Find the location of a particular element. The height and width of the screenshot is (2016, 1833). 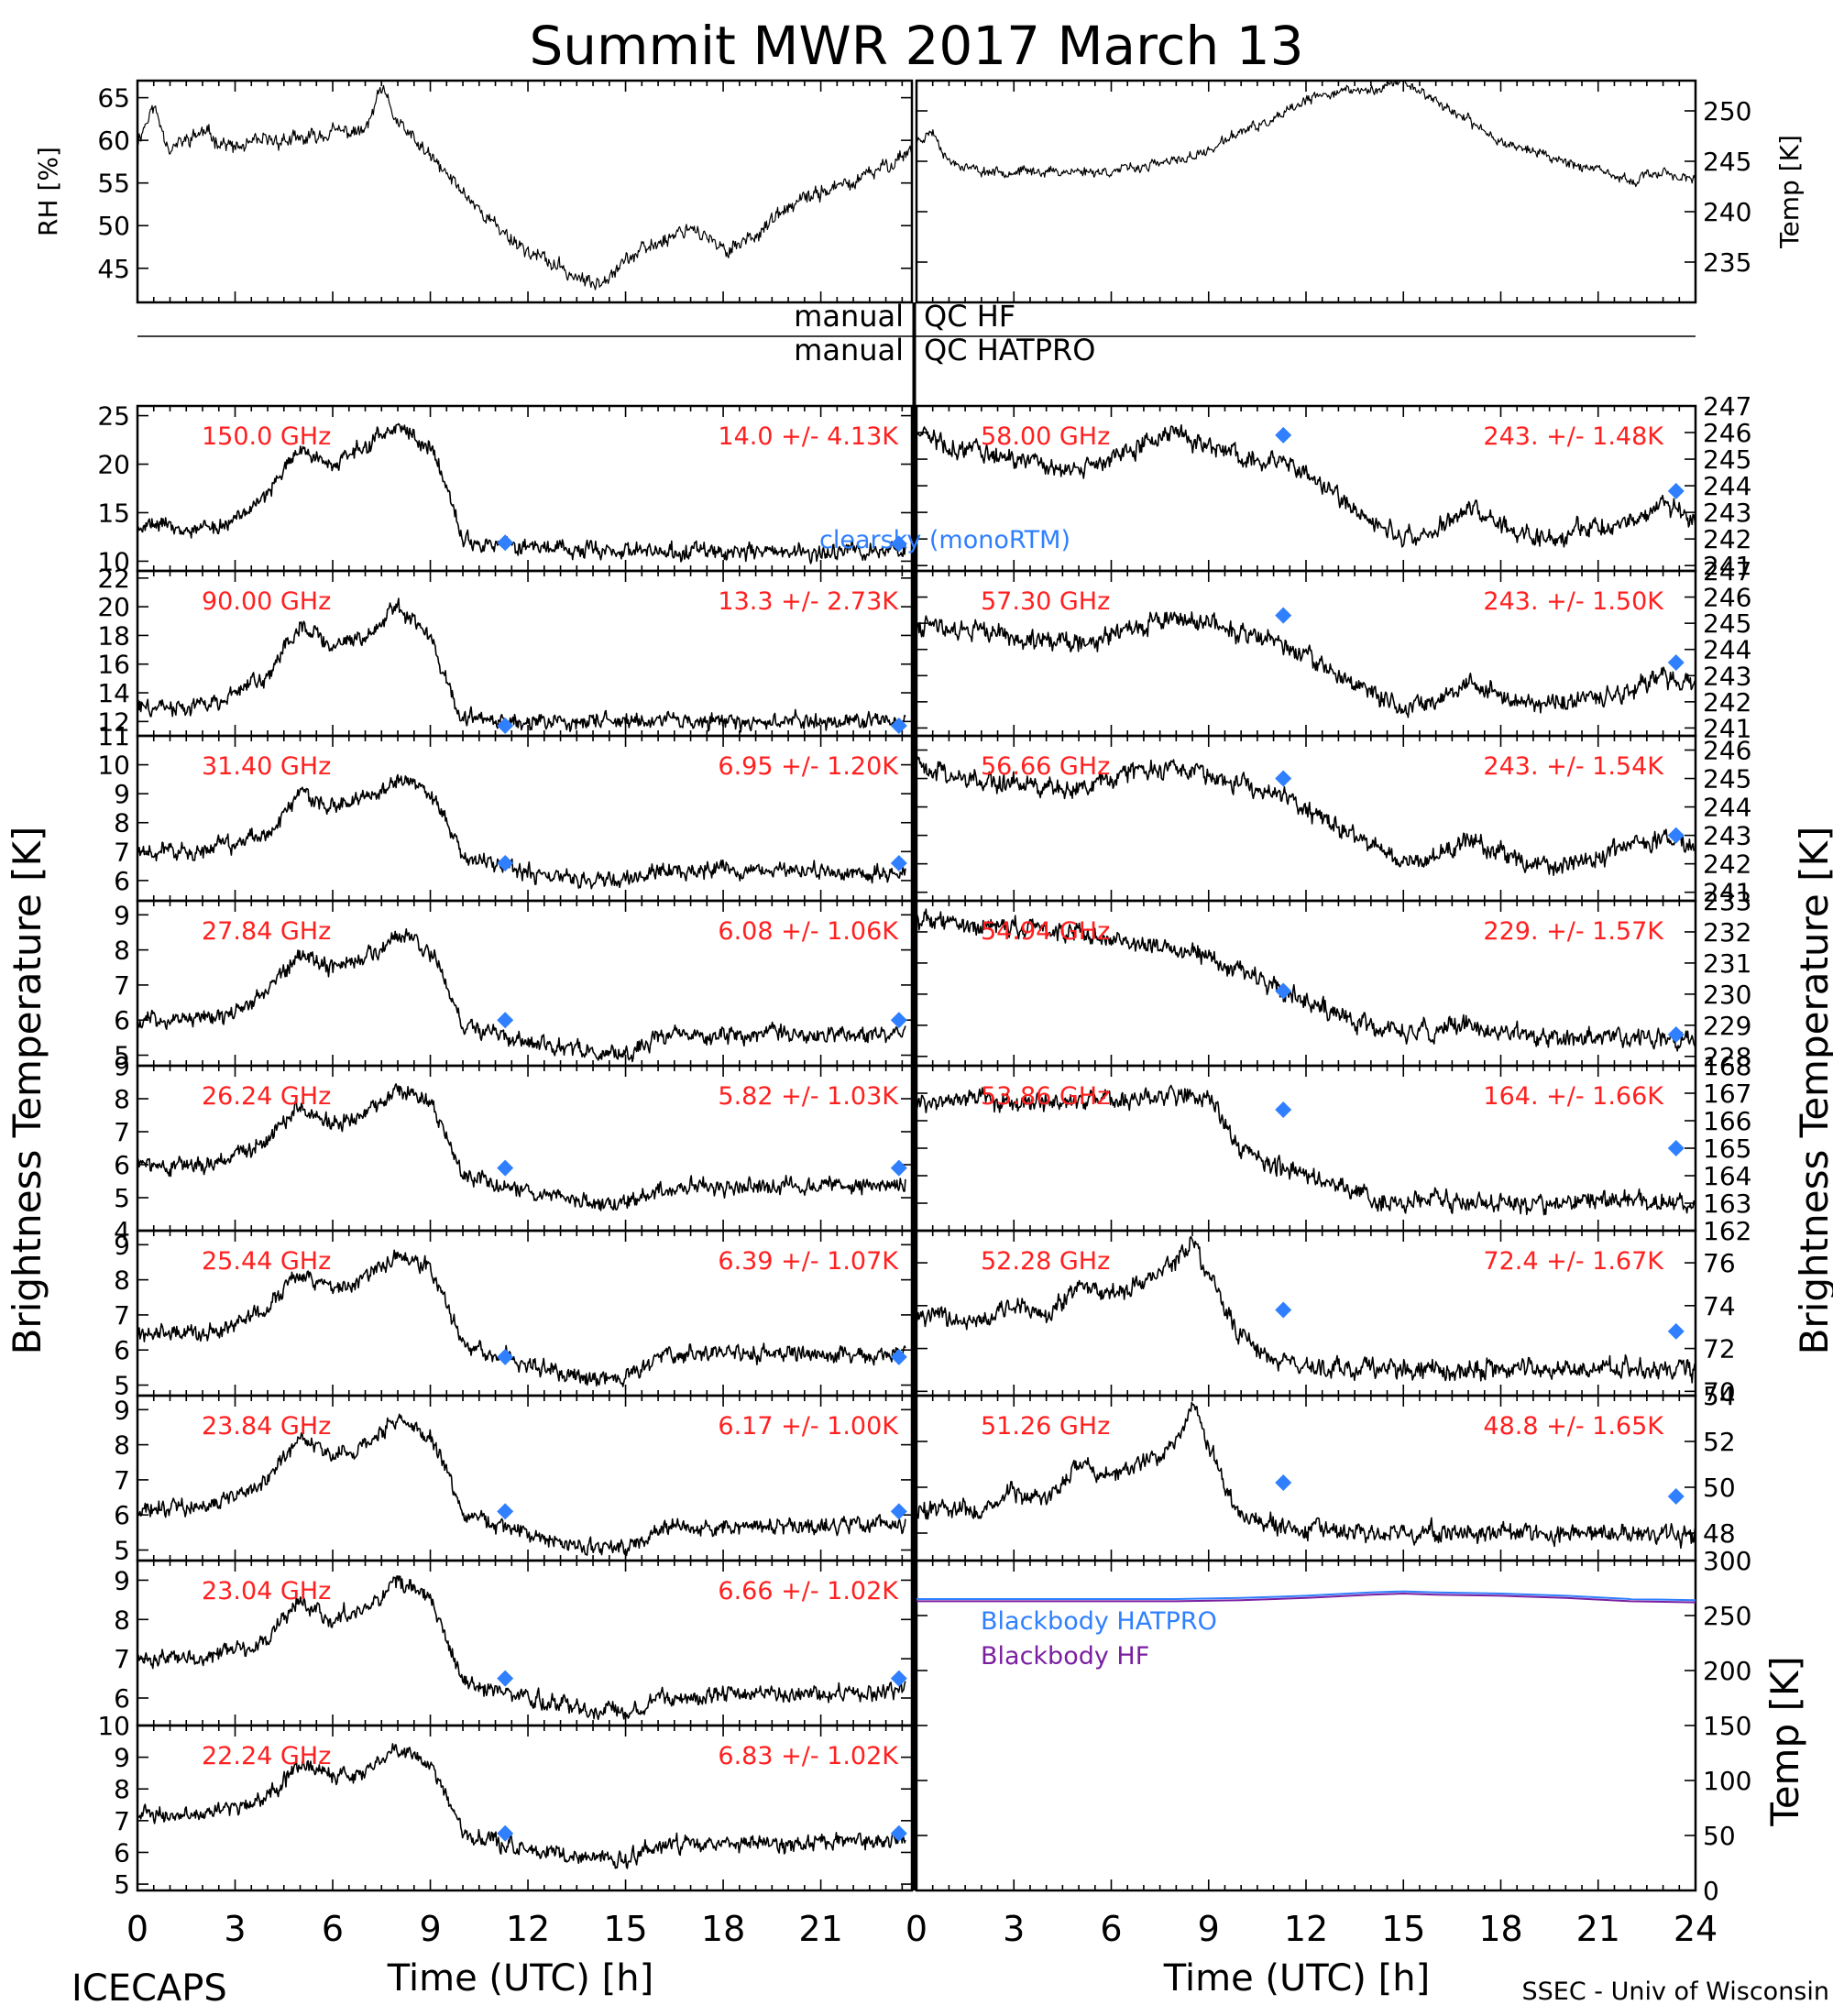

channel-stat: 243. +/- 1.50K is located at coordinates (1573, 601).